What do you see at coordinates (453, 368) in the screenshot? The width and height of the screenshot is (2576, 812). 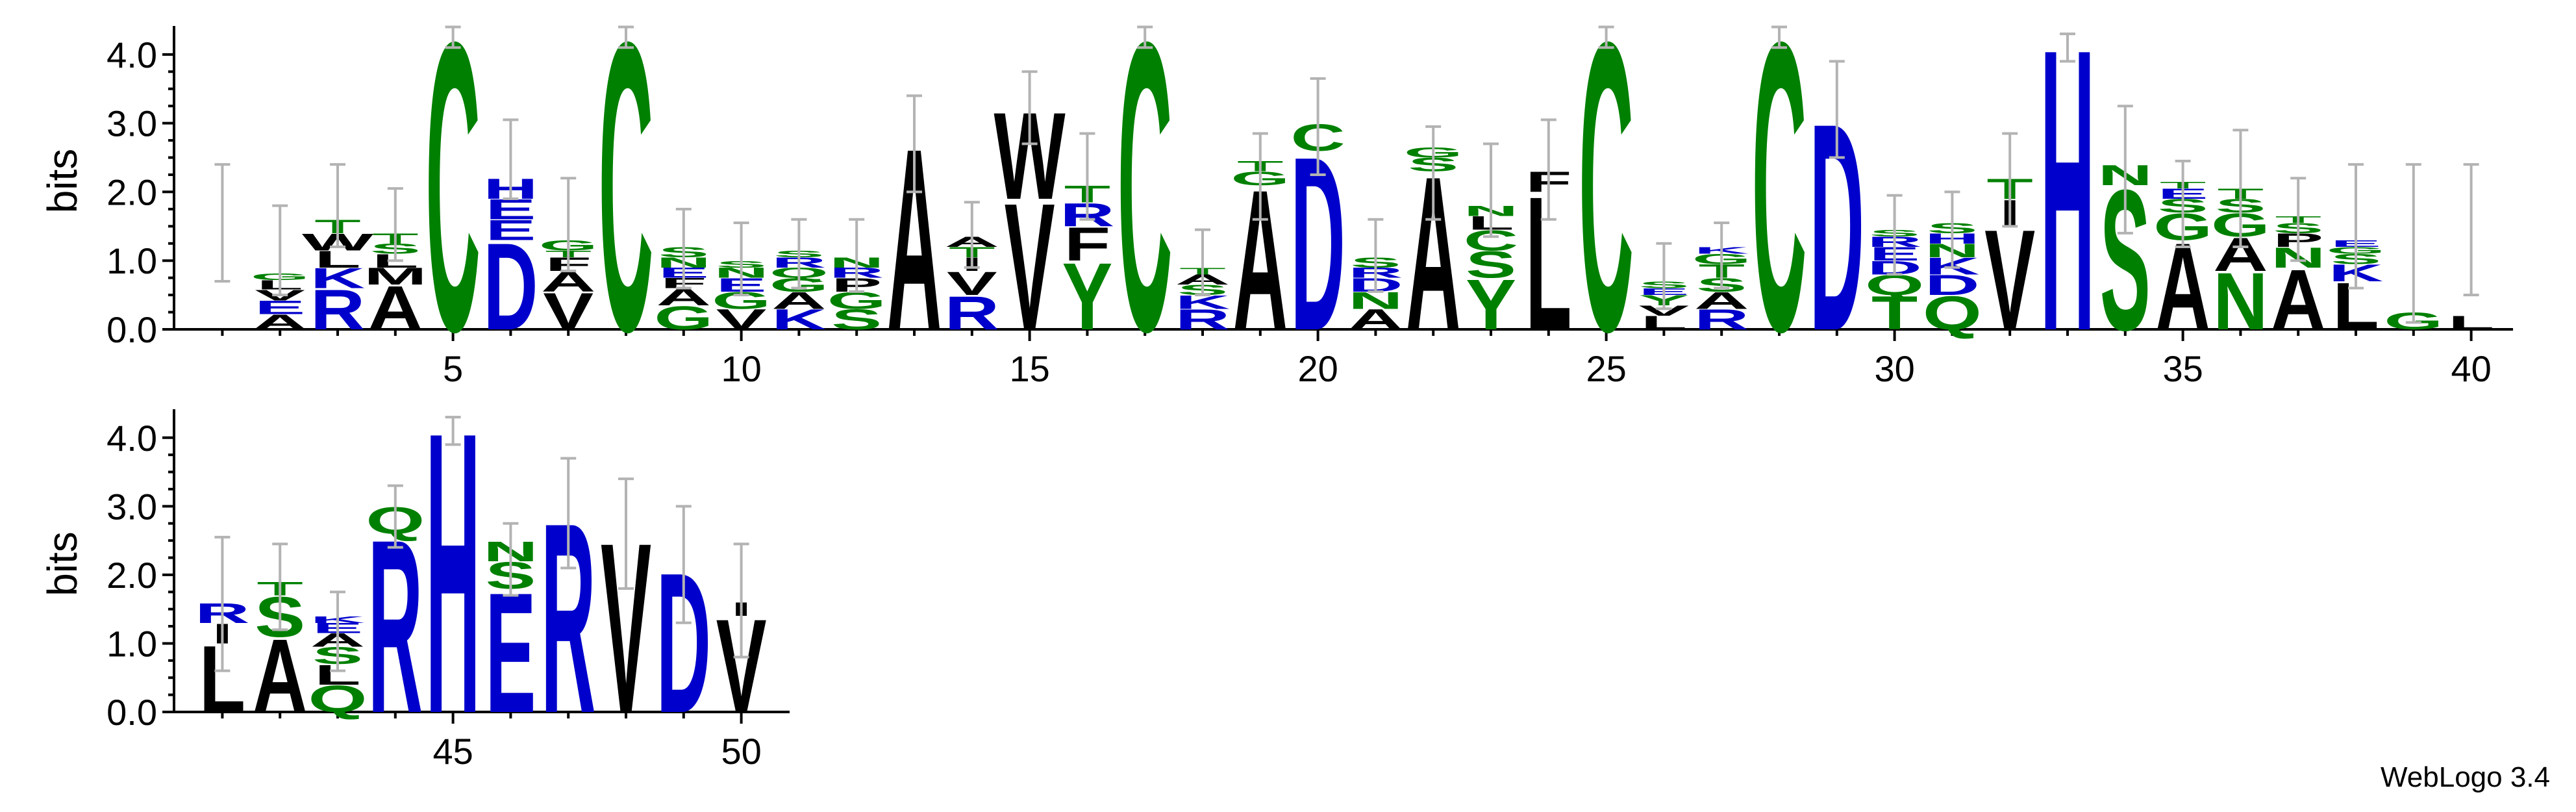 I see `x-tick-label: 5` at bounding box center [453, 368].